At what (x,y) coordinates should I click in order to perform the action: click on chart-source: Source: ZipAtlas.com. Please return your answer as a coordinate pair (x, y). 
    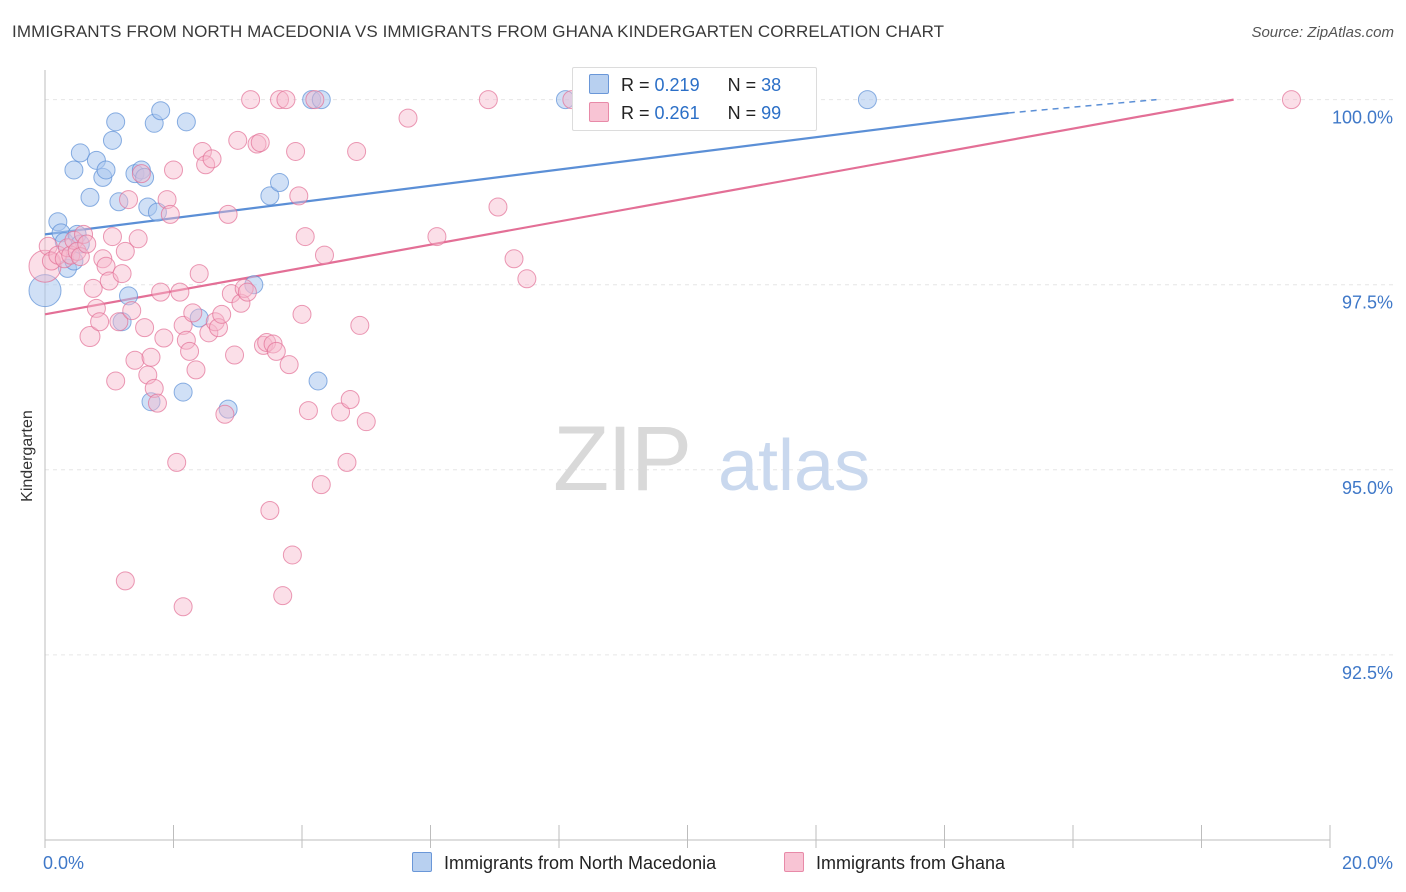
    Looking at the image, I should click on (1322, 32).